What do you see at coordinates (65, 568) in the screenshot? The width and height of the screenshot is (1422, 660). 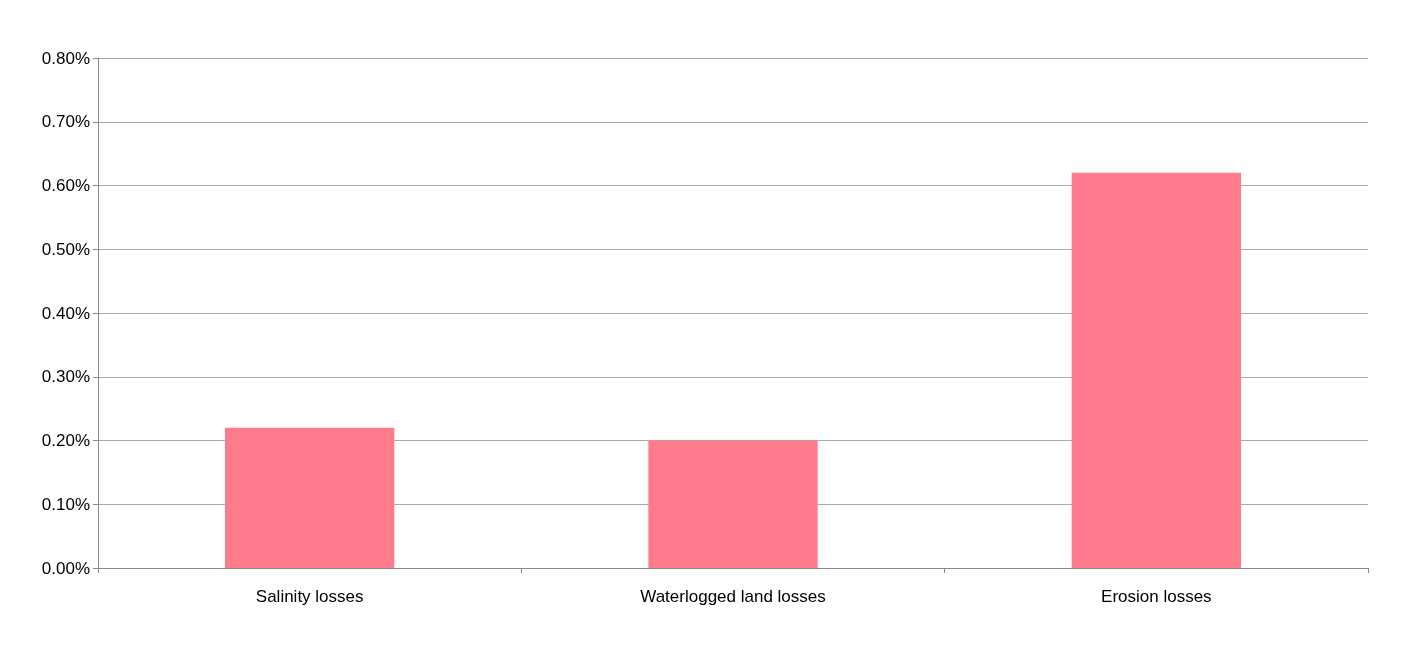 I see `y-tick-label: 0.00%` at bounding box center [65, 568].